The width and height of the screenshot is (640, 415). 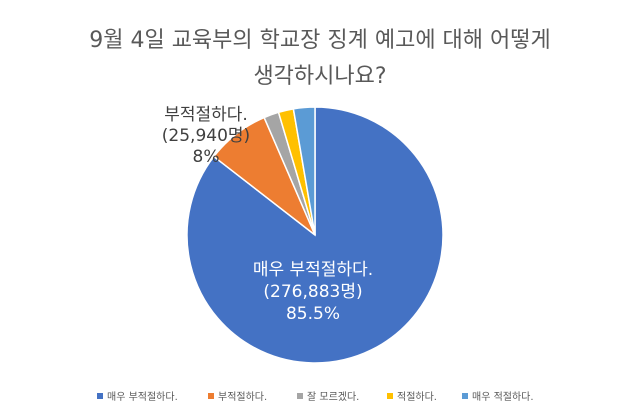 I want to click on legend-label-very-appropriate: 매우 적절하다., so click(x=503, y=396).